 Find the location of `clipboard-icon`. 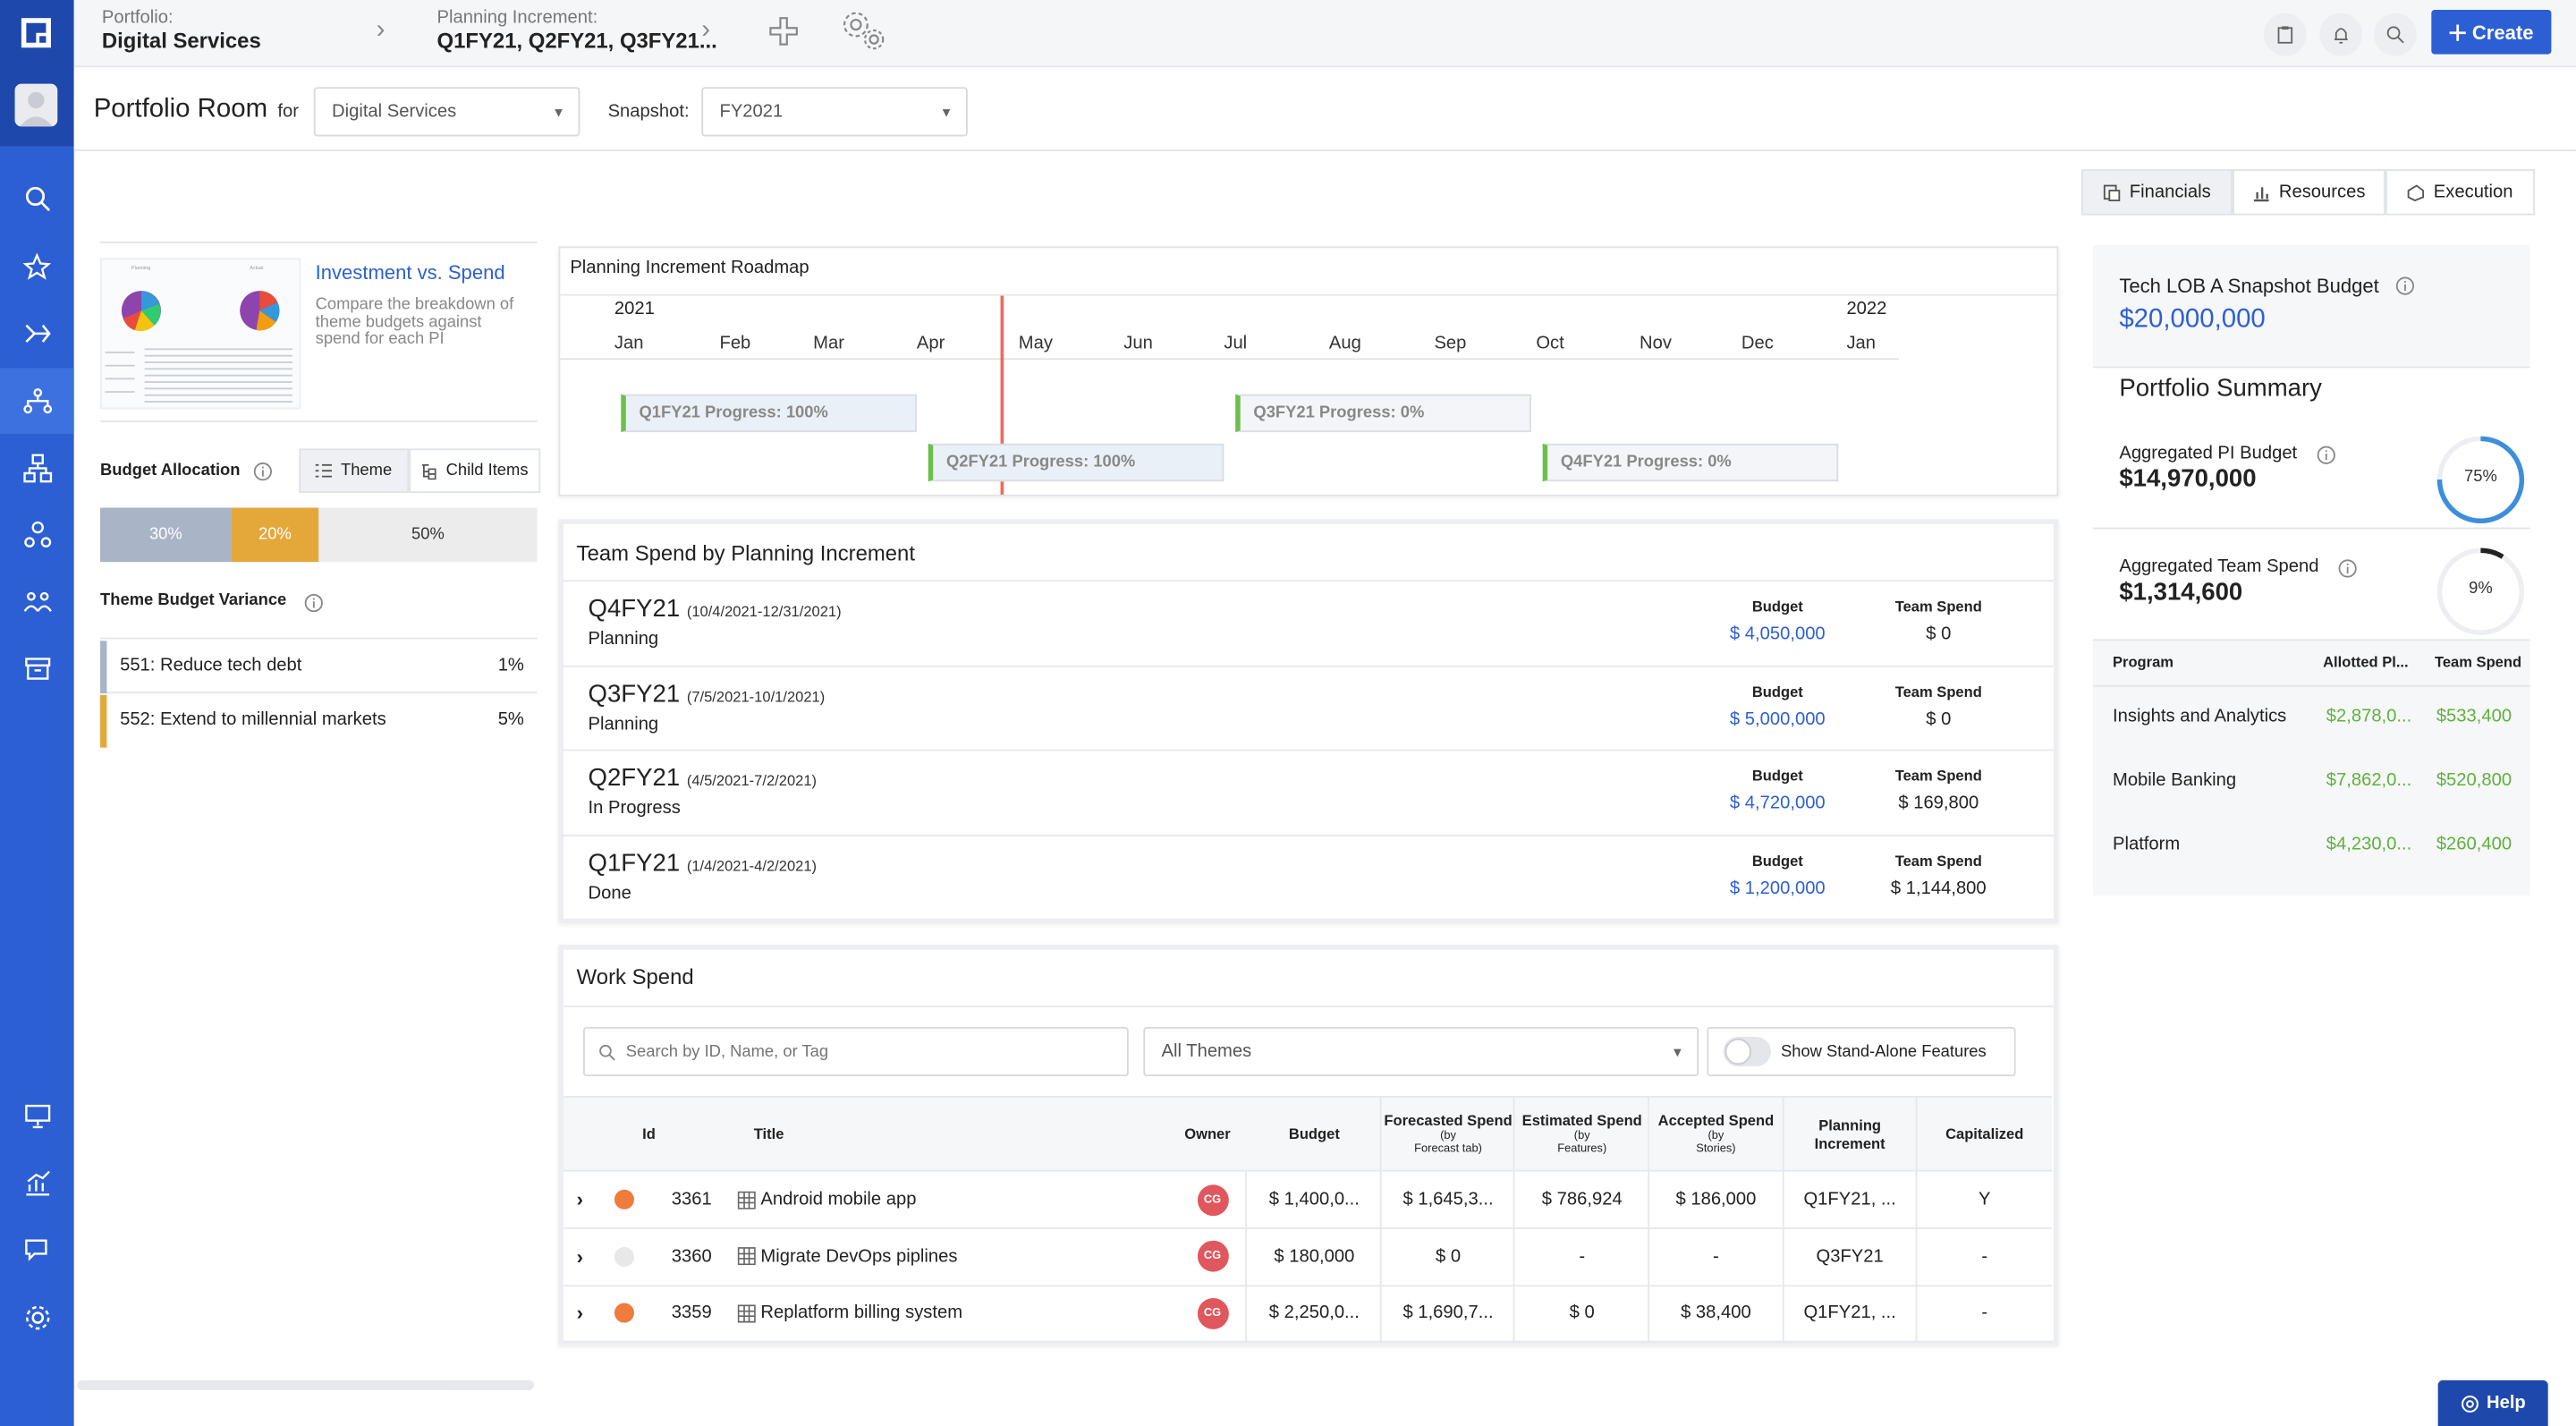

clipboard-icon is located at coordinates (2285, 35).